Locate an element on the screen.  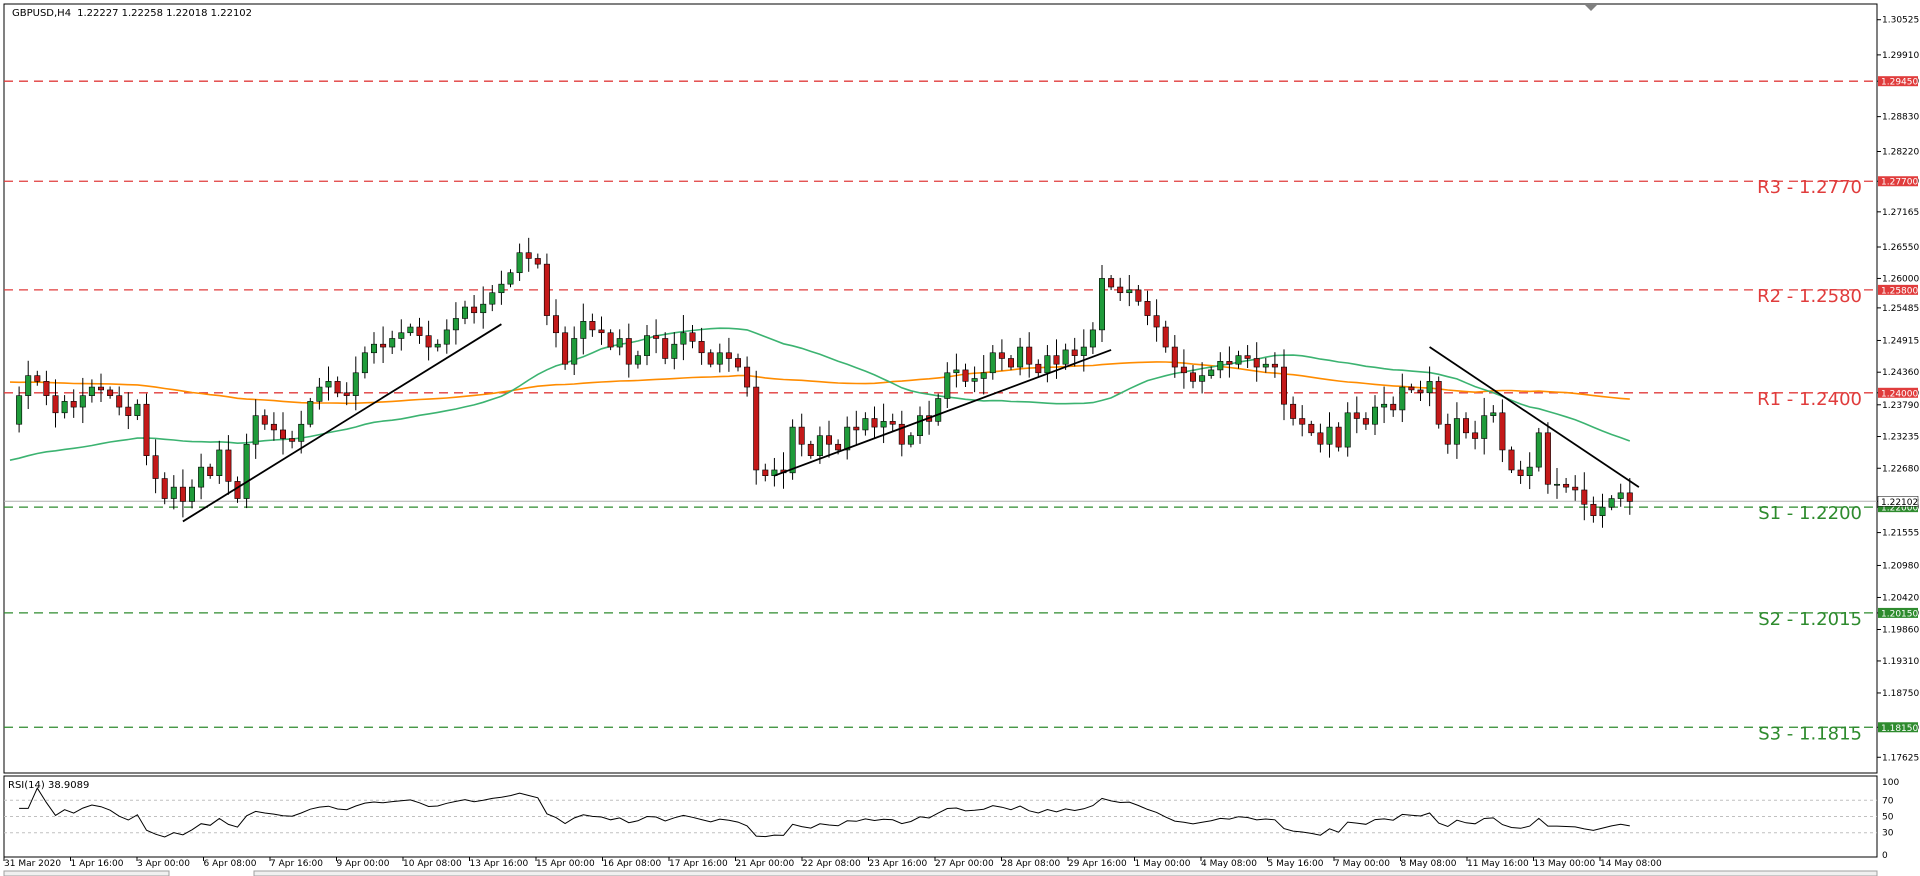
price-tick-label: 1.26550 is located at coordinates (1900, 248).